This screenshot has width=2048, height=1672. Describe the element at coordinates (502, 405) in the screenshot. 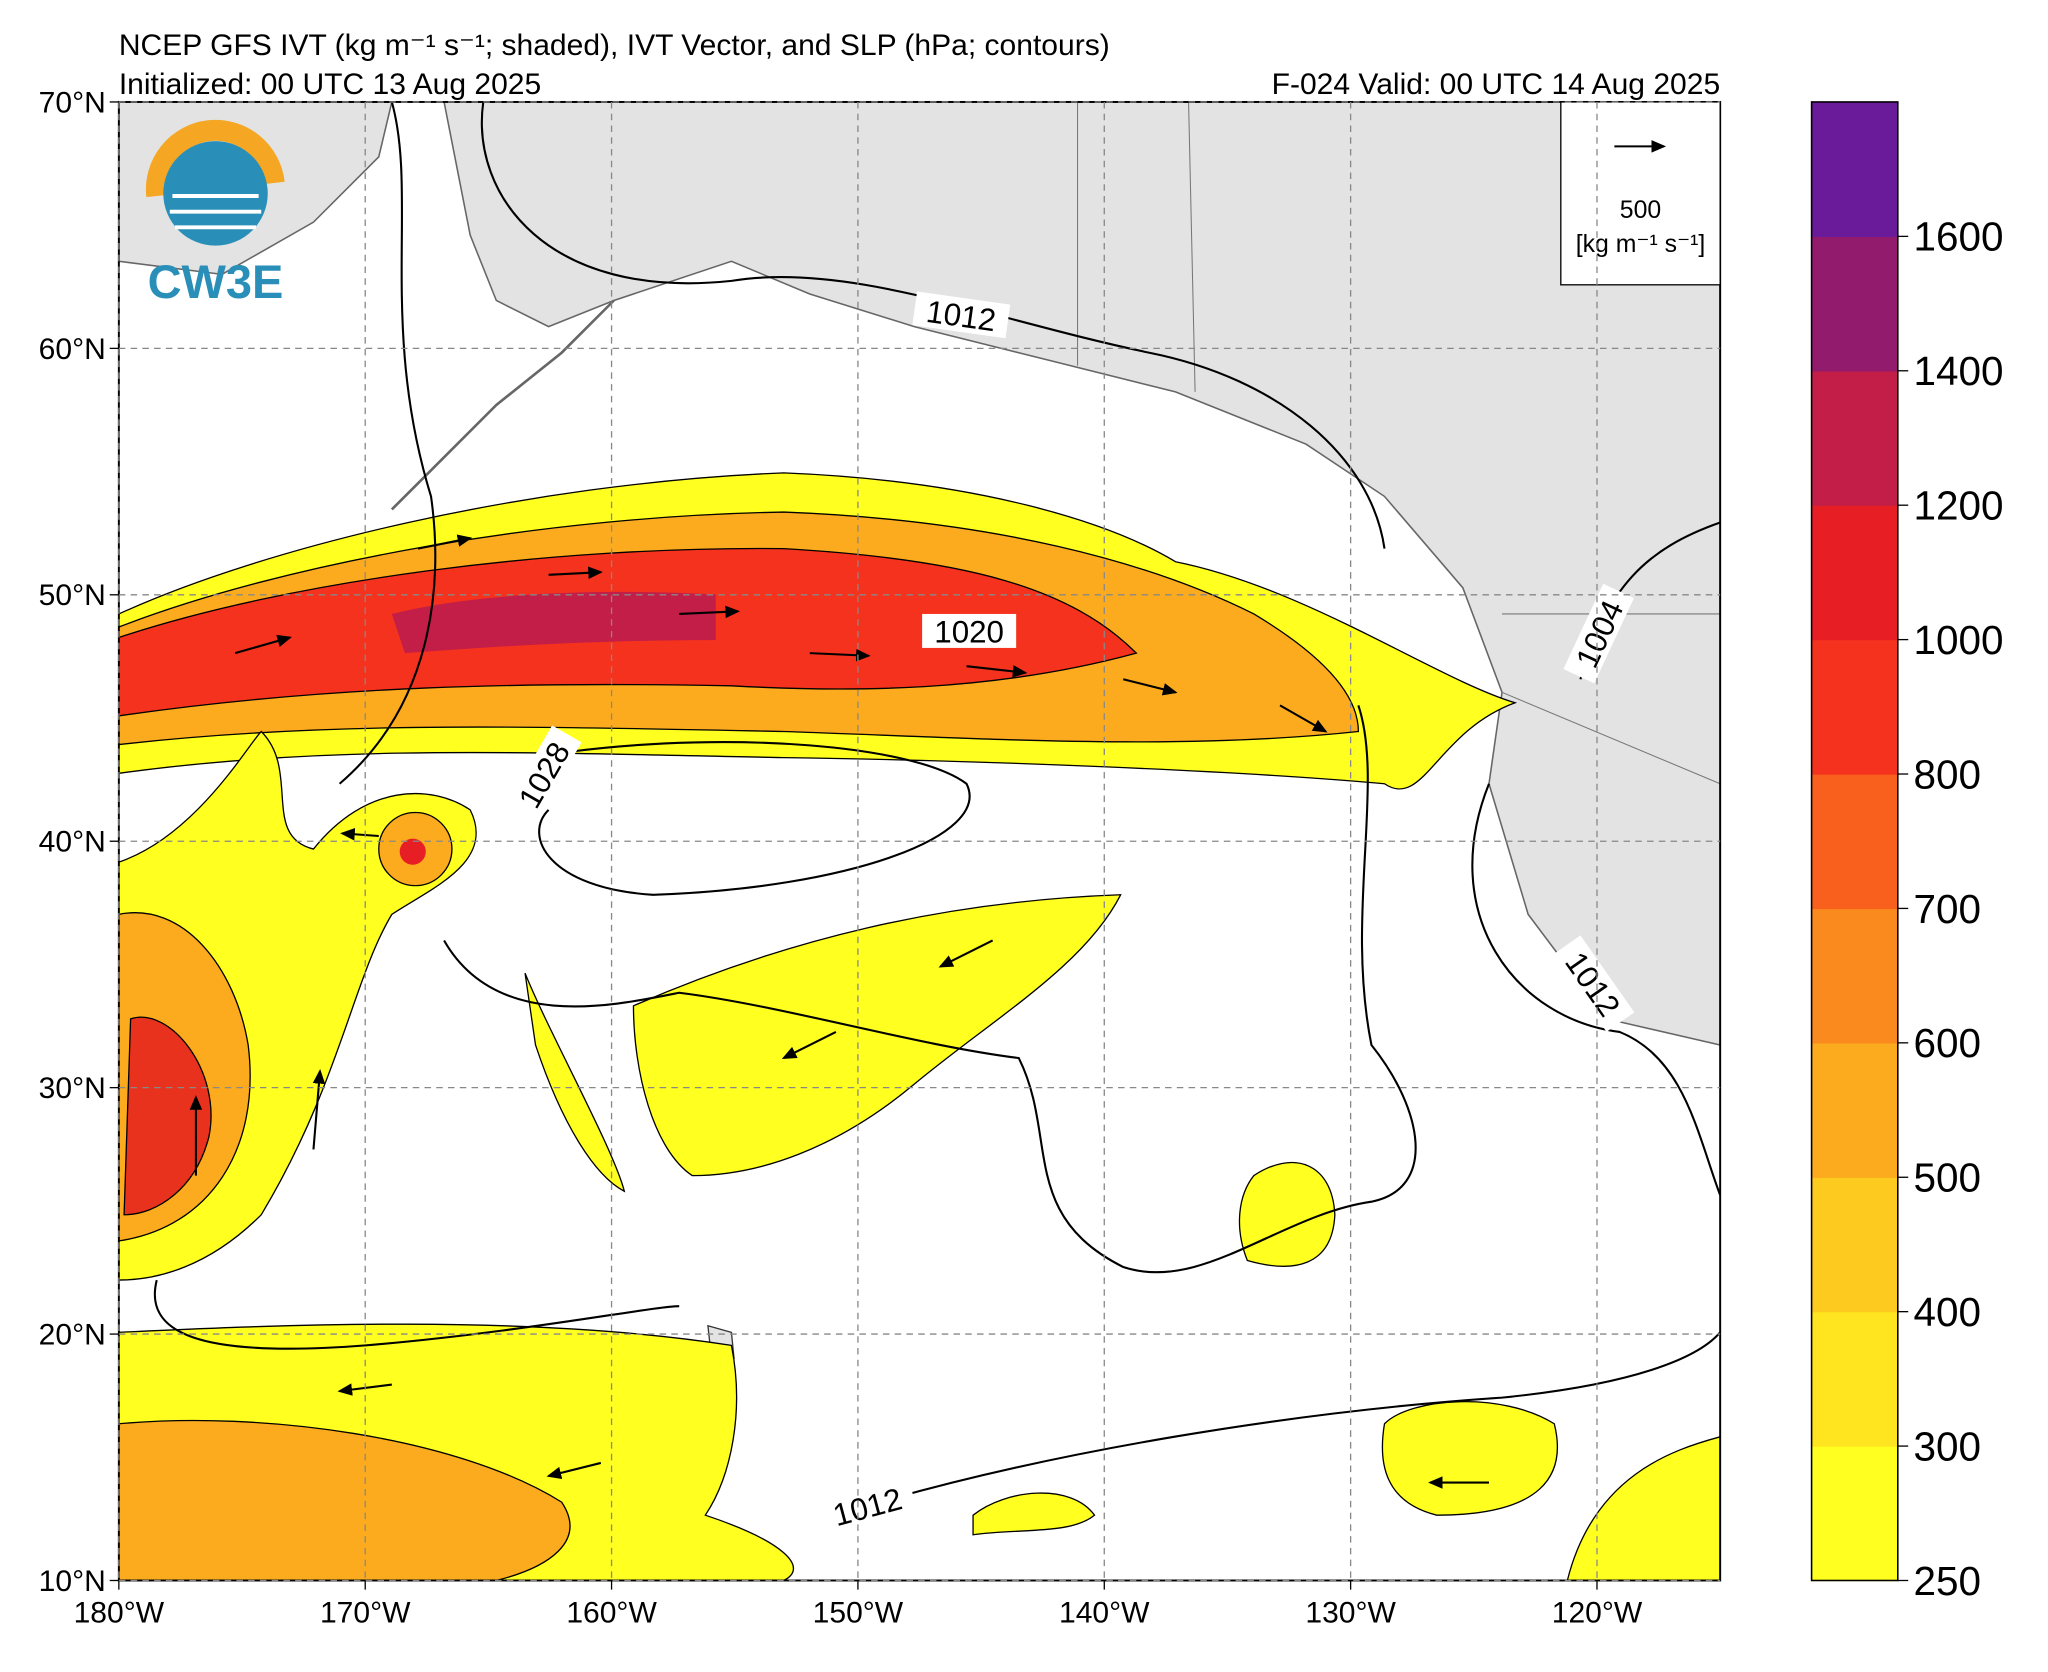

I see `aleutian-islands` at that location.